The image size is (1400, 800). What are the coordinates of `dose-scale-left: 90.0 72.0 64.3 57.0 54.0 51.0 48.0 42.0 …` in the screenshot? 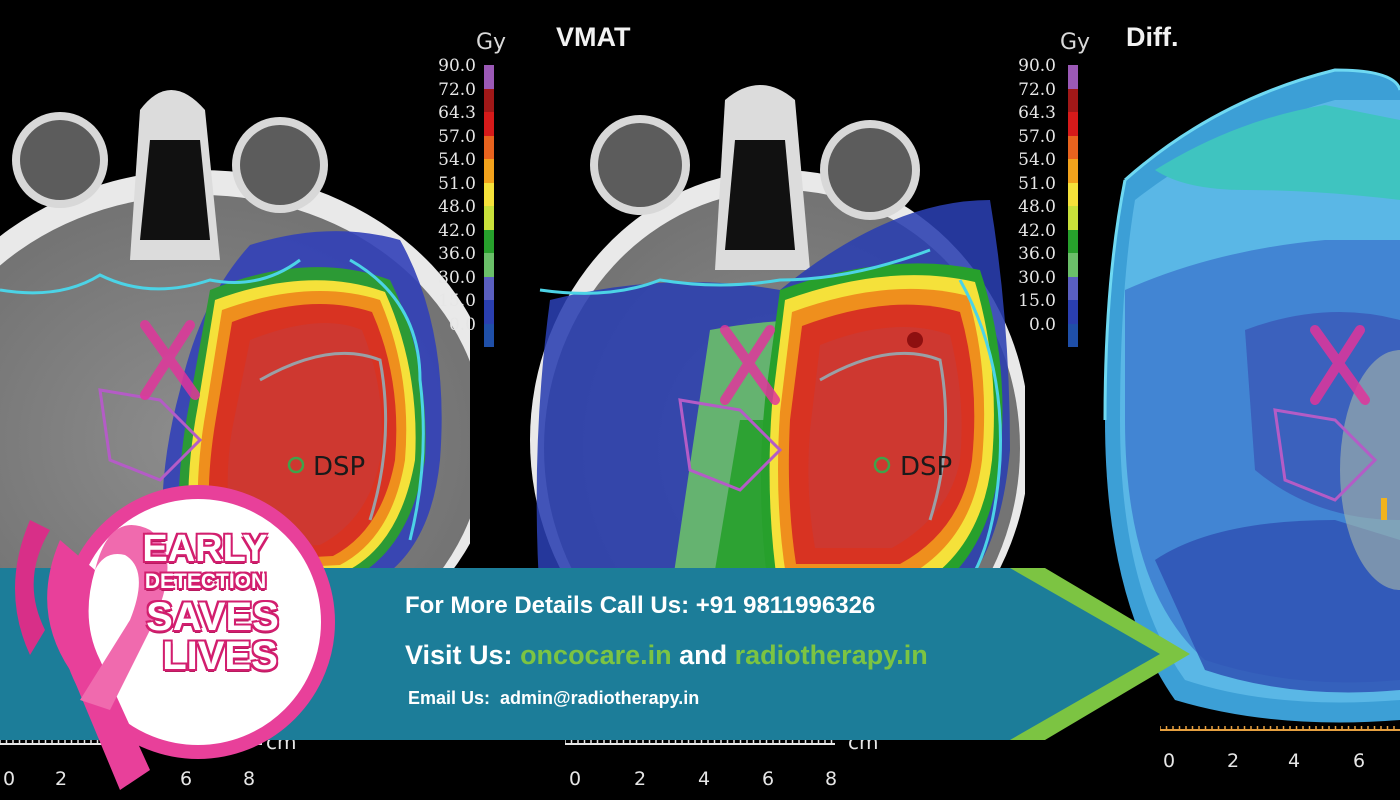 It's located at (455, 196).